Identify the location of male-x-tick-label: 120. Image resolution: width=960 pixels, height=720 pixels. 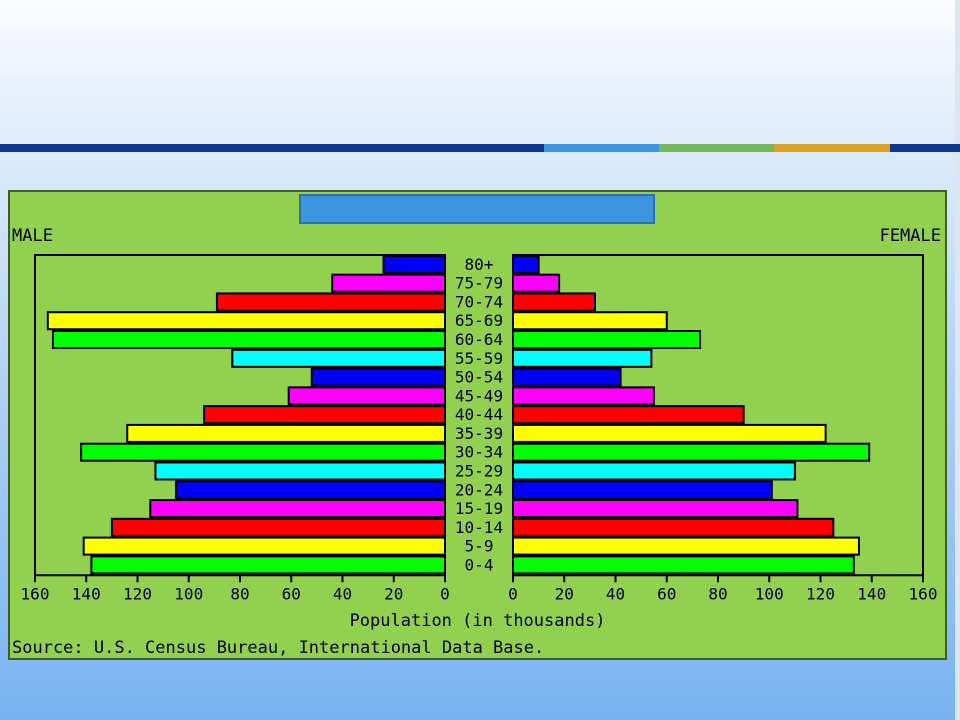
(137, 593).